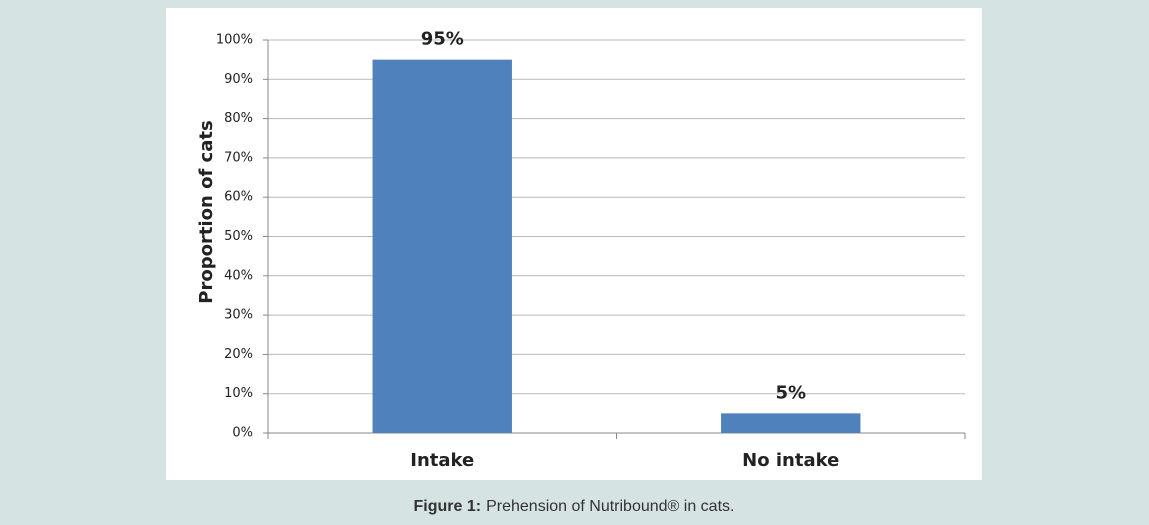  I want to click on value-label: 95%, so click(442, 39).